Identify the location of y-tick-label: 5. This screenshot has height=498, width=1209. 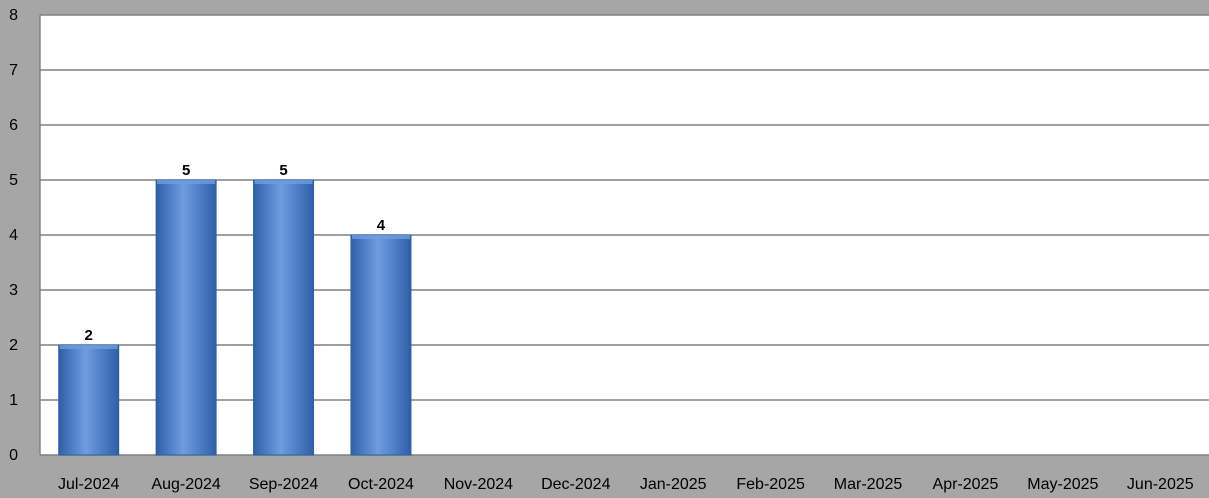
(13, 180).